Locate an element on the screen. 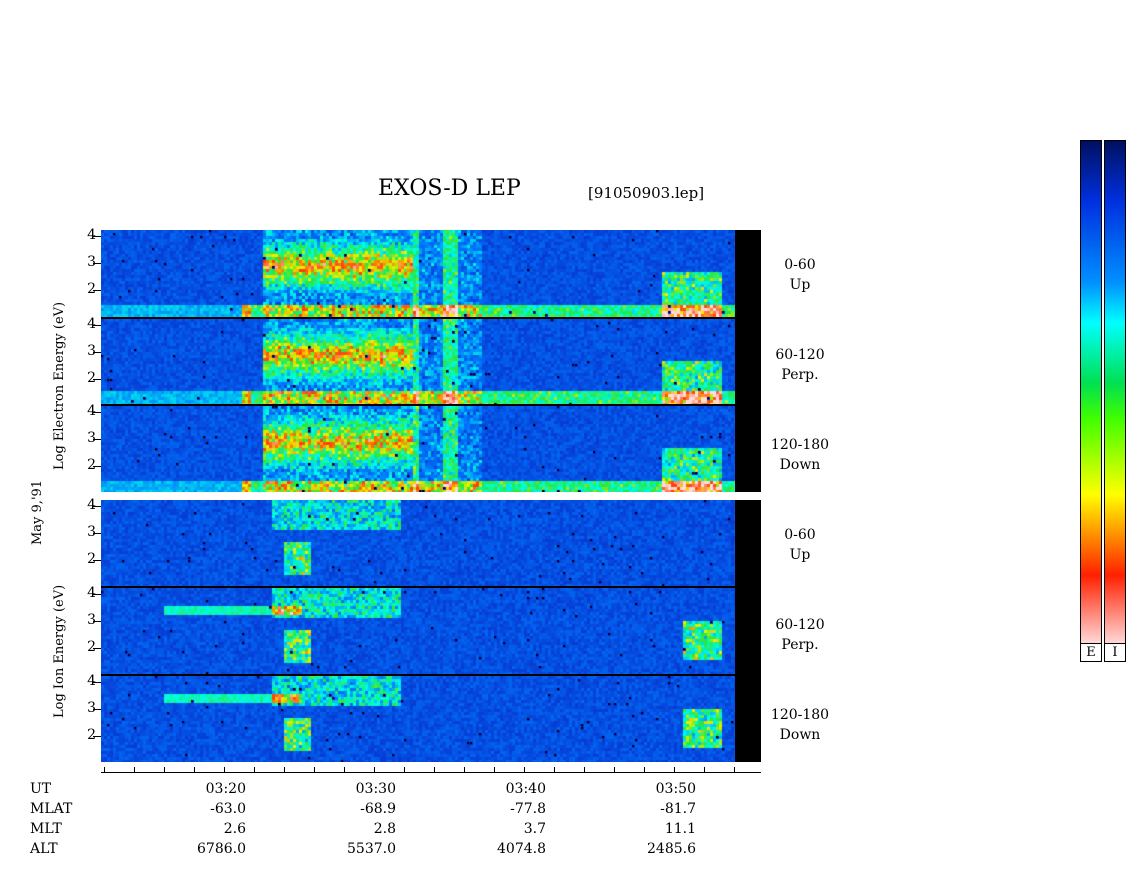  ut-value: 03:40 is located at coordinates (525, 789).